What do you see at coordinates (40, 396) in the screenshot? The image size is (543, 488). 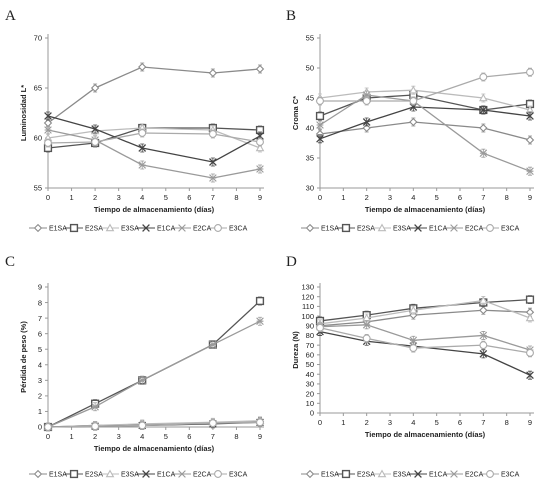 I see `y-tick-label: 2` at bounding box center [40, 396].